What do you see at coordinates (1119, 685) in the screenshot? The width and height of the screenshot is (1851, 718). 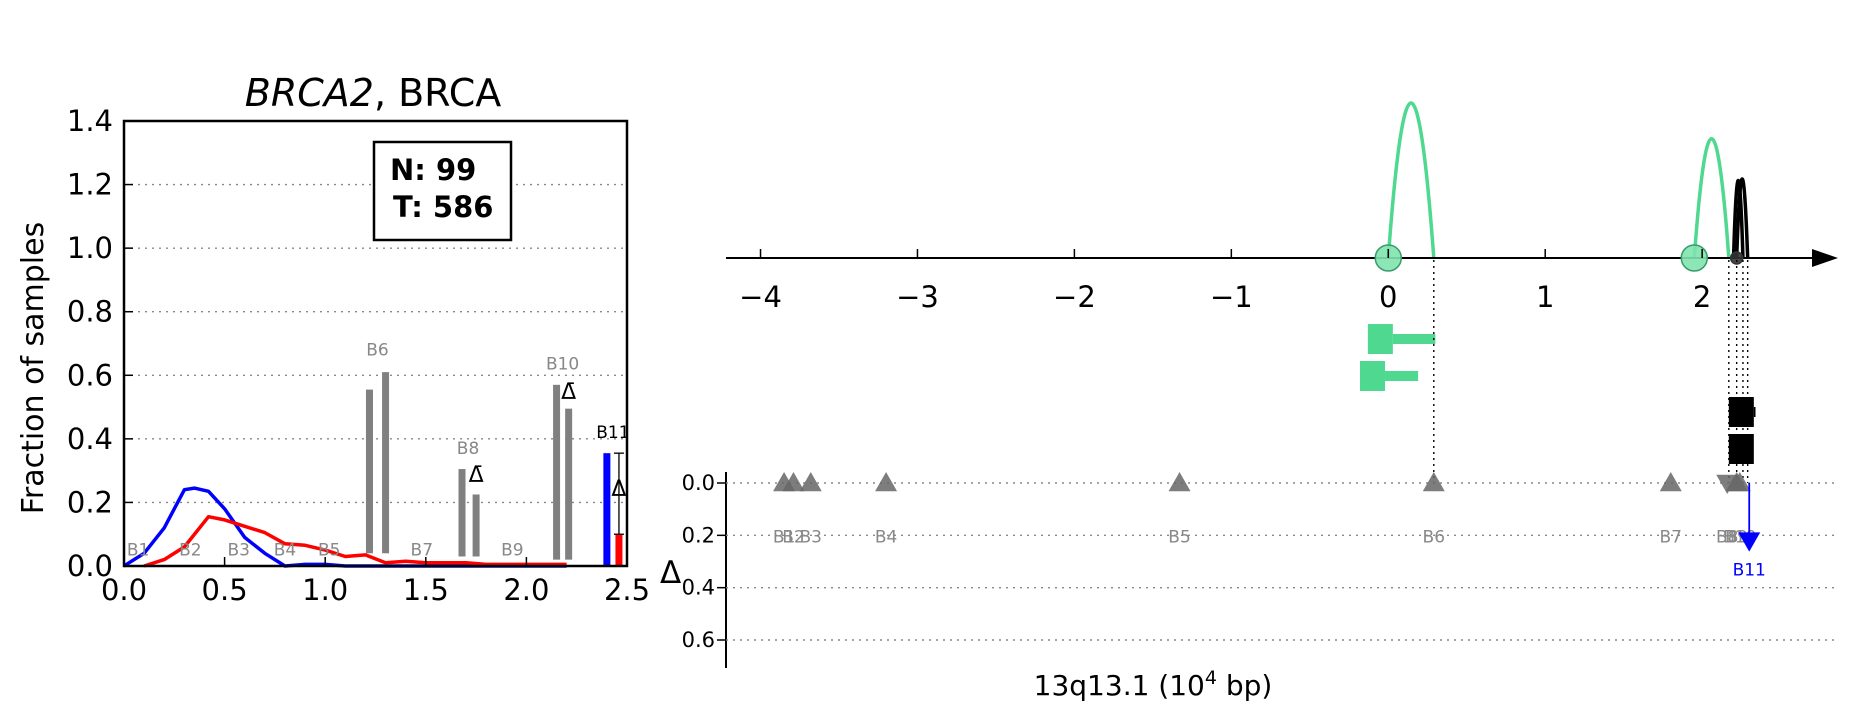 I see `genome-x-label-main: 13q13.1 (10` at bounding box center [1119, 685].